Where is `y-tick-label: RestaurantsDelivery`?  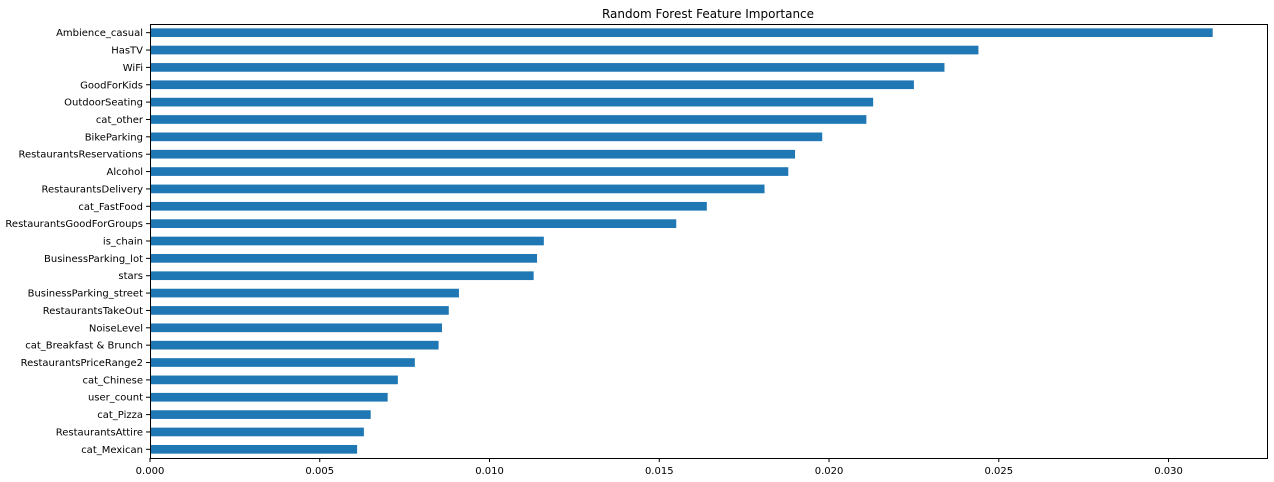 y-tick-label: RestaurantsDelivery is located at coordinates (93, 189).